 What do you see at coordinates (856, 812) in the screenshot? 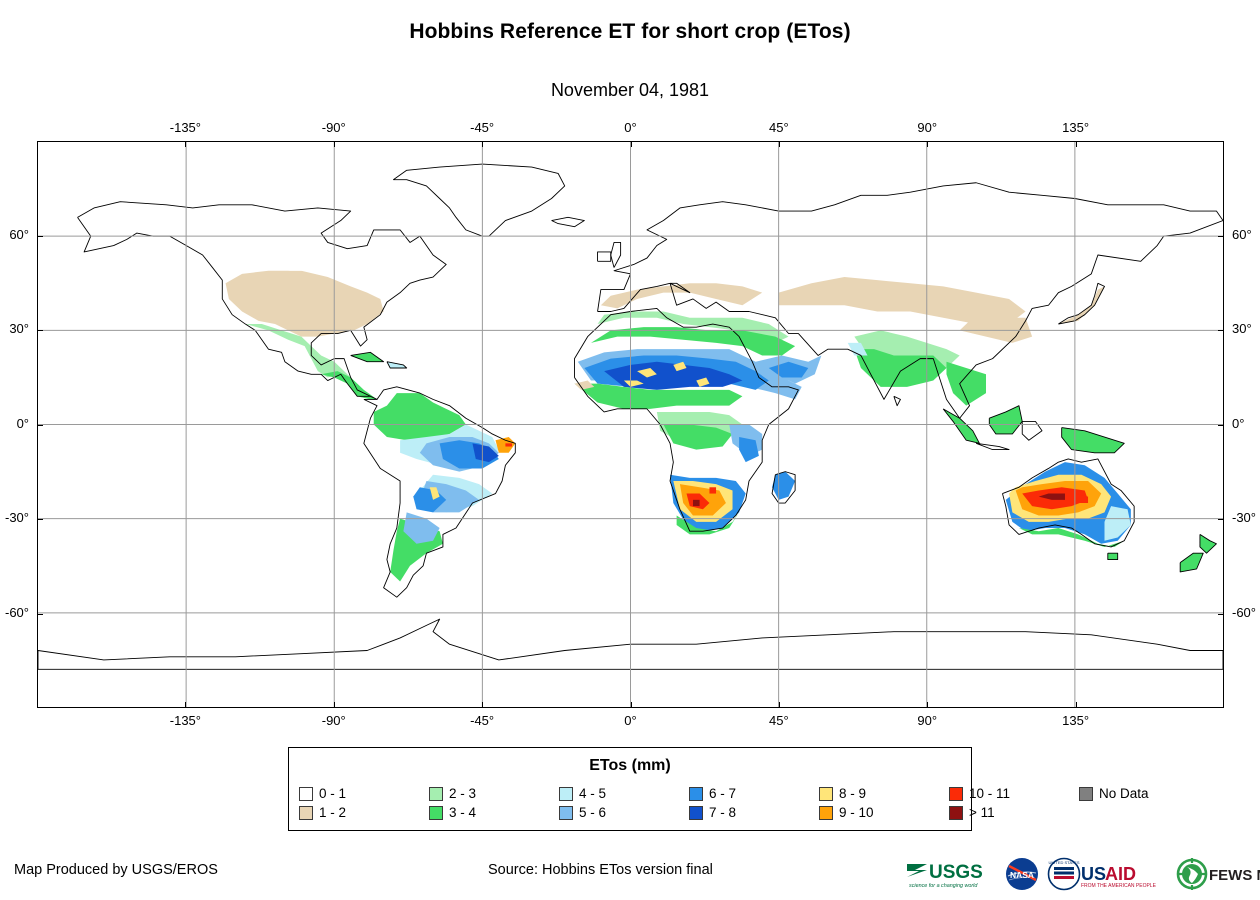
I see `legend-label: 9 - 10` at bounding box center [856, 812].